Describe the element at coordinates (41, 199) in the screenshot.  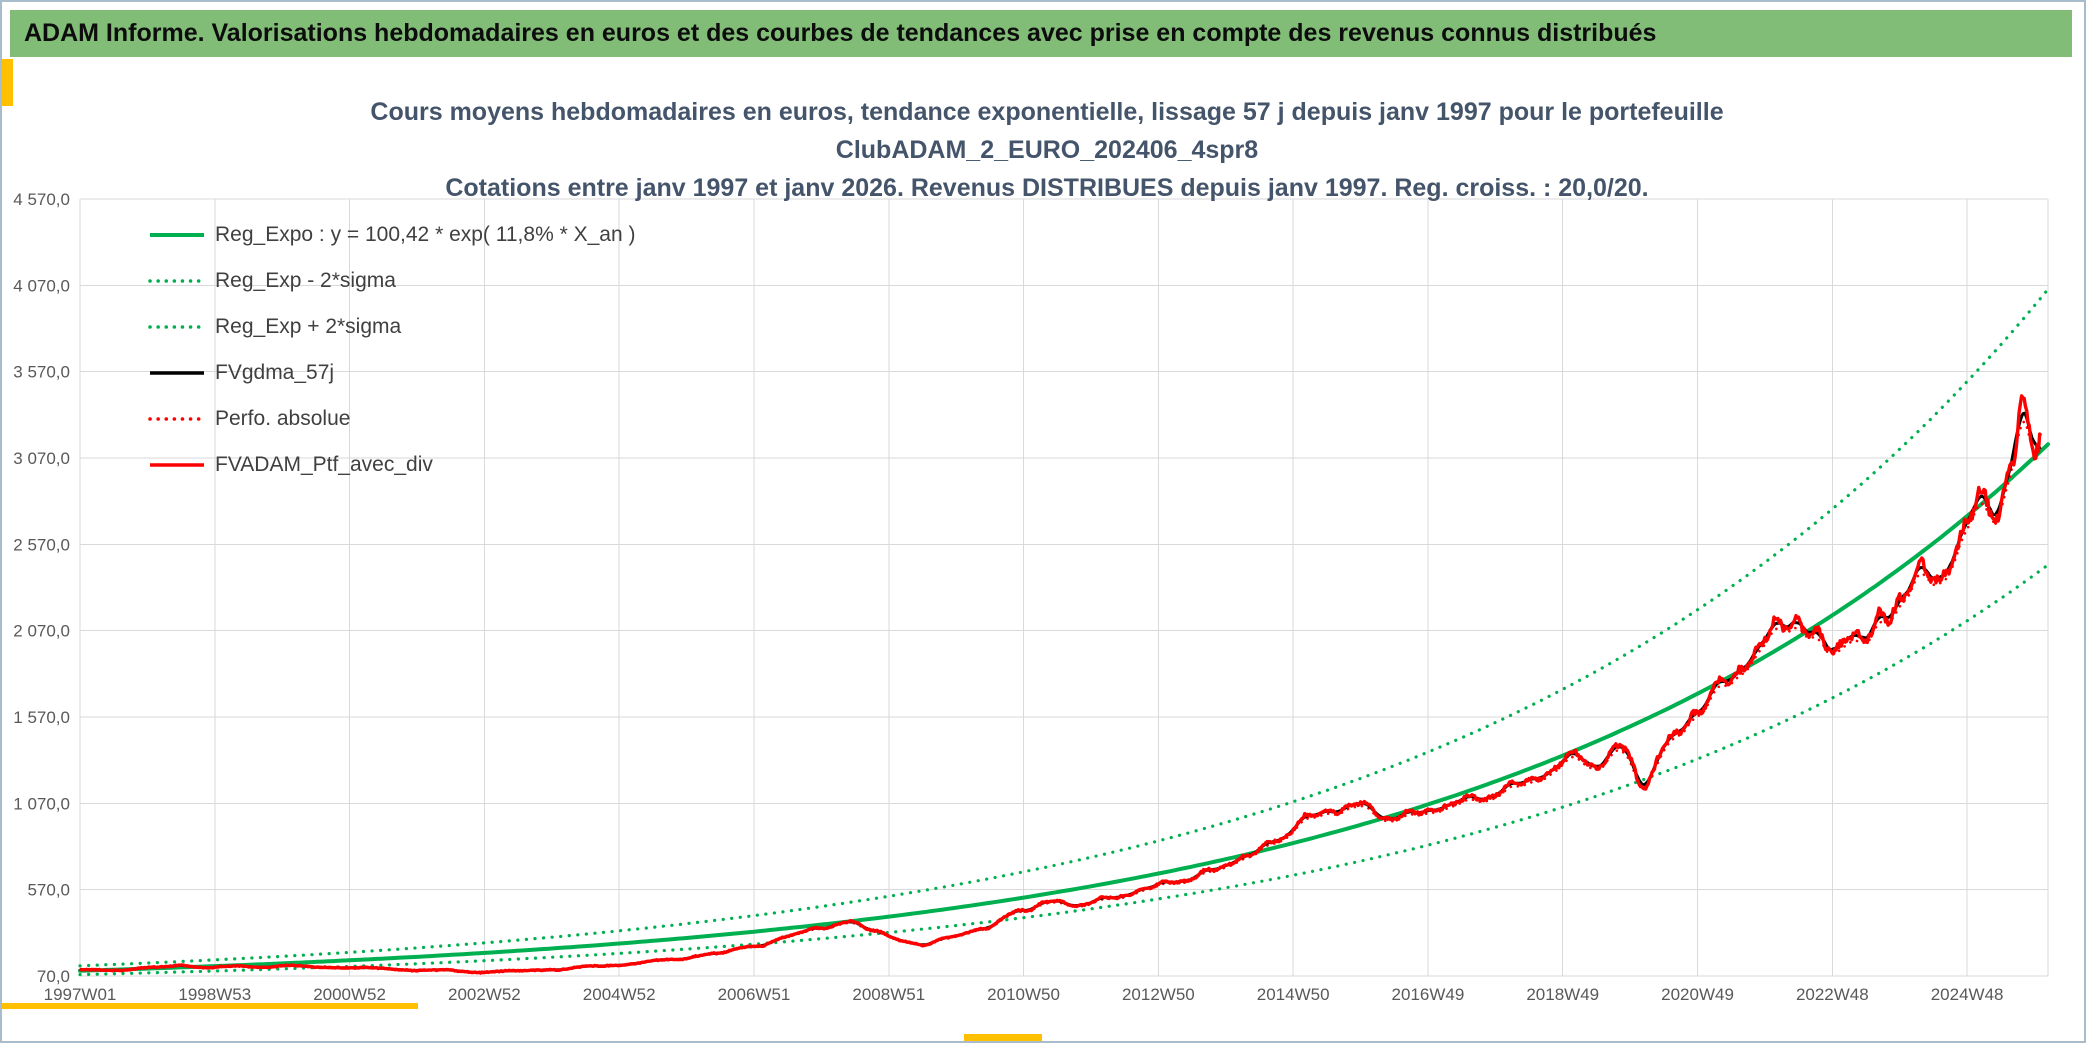
I see `y-axis-label: 4 570,0` at that location.